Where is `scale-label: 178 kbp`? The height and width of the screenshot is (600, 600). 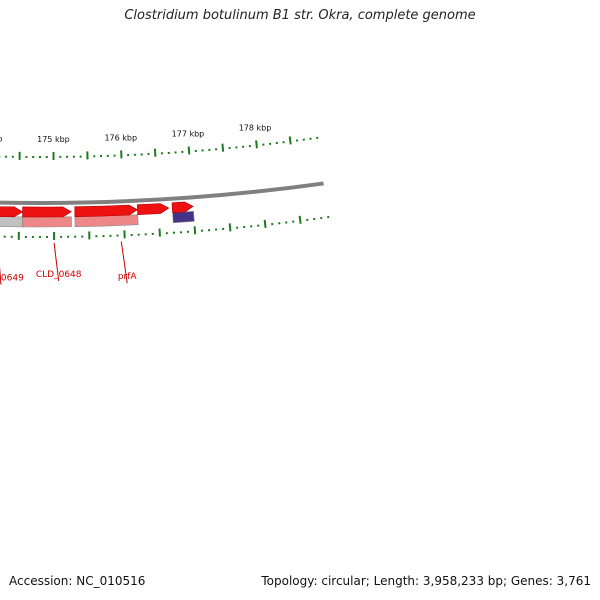
scale-label: 178 kbp is located at coordinates (255, 127).